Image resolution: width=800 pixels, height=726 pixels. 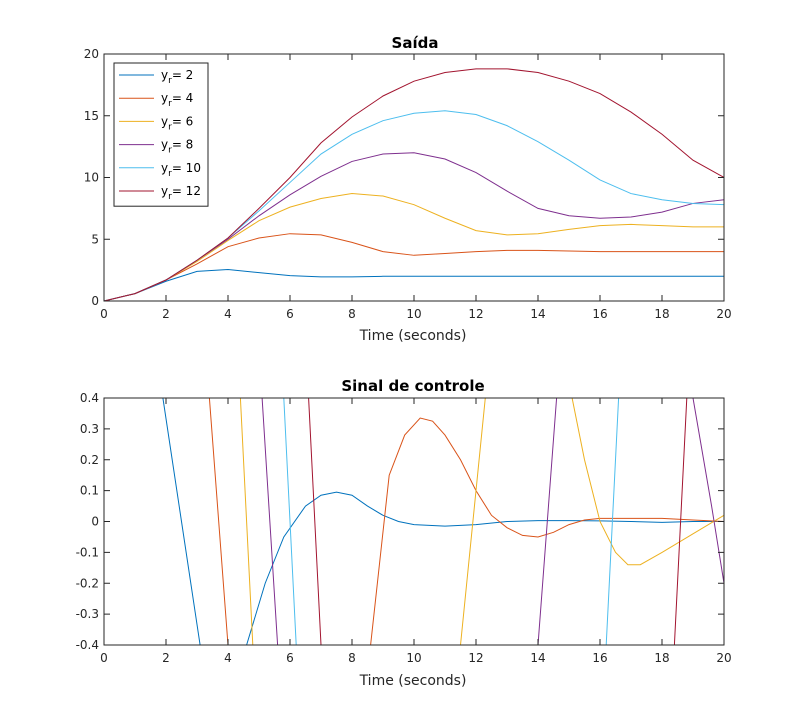 I want to click on legend-entry: yr= 8, so click(x=177, y=147).